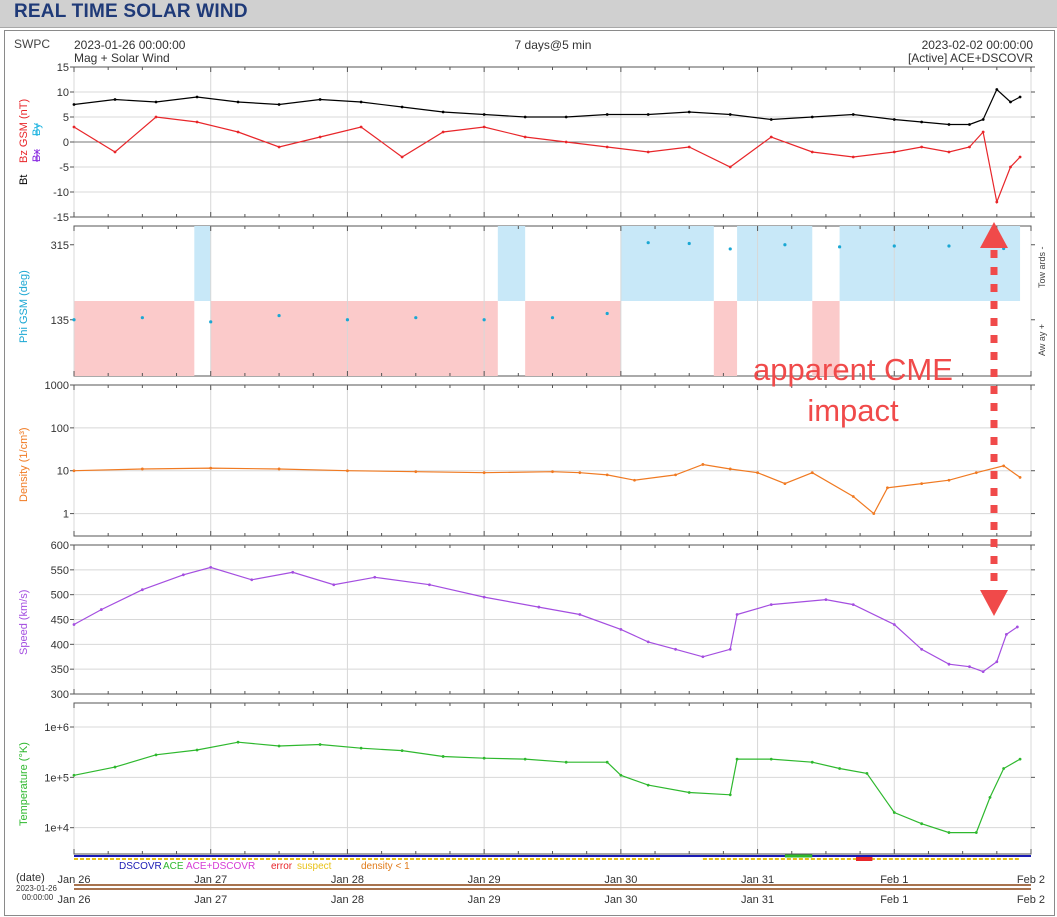  I want to click on date-tick-top: Jan 30, so click(620, 880).